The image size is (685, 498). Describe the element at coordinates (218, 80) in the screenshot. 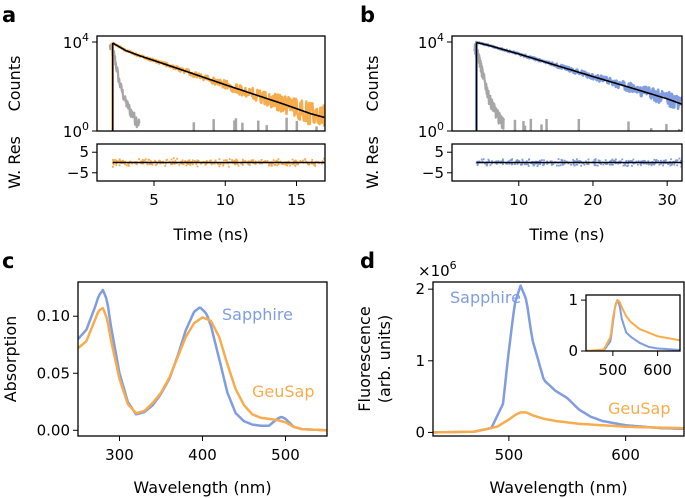

I see `panel-a-fit-line` at that location.